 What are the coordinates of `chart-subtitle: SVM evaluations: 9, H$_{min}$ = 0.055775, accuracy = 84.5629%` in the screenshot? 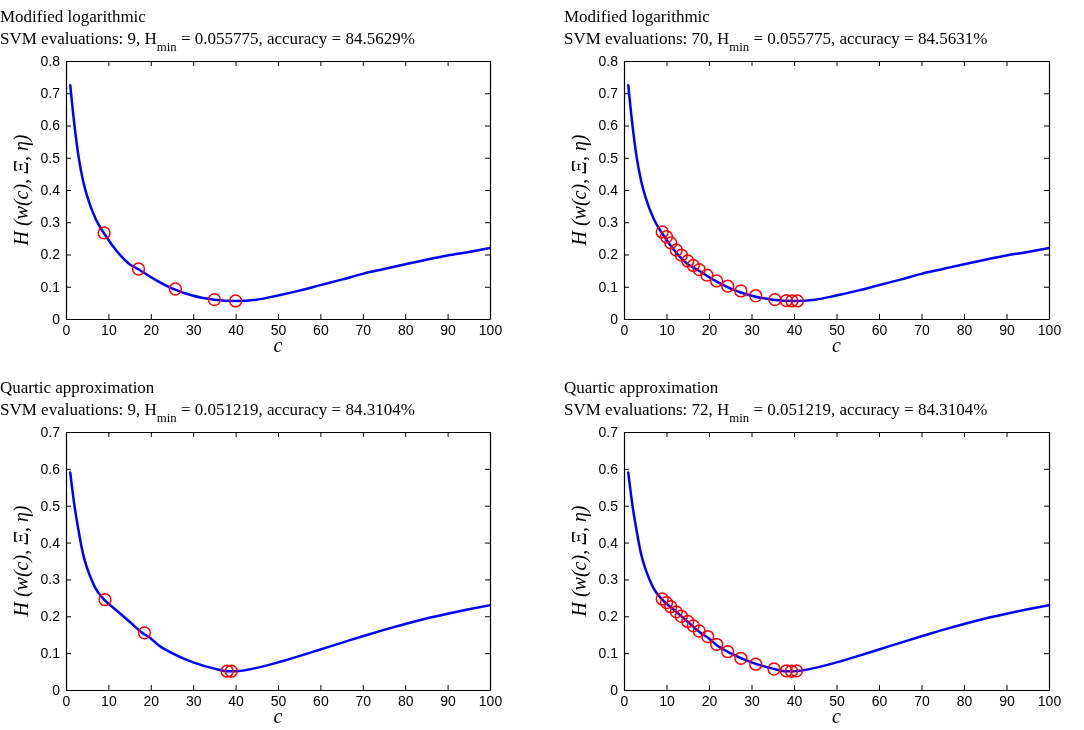 It's located at (207, 41).